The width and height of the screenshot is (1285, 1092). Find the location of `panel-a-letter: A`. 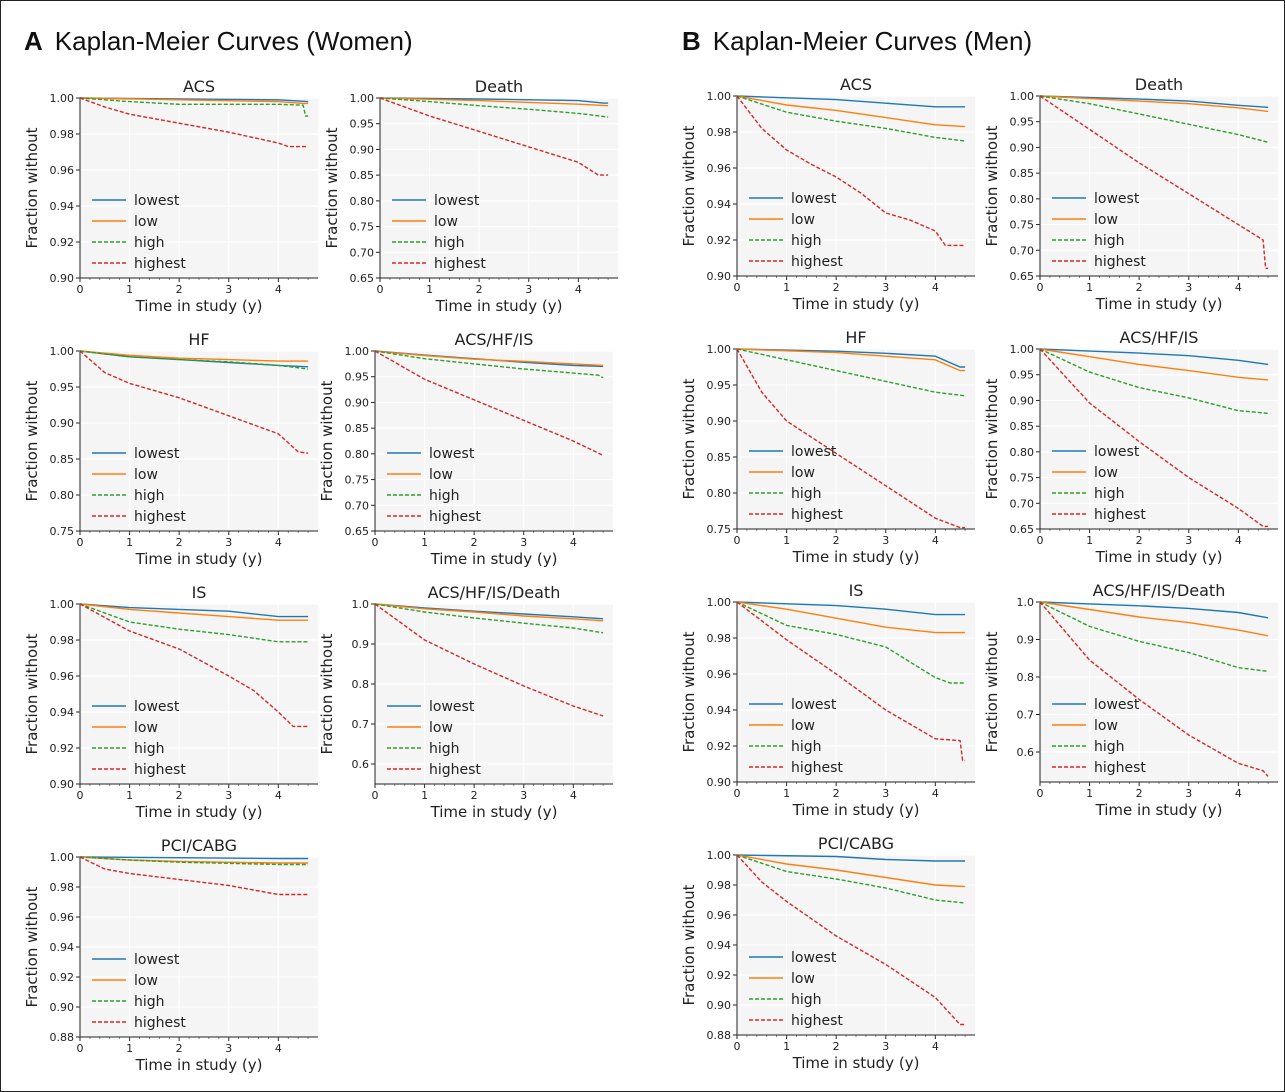

panel-a-letter: A is located at coordinates (33, 41).